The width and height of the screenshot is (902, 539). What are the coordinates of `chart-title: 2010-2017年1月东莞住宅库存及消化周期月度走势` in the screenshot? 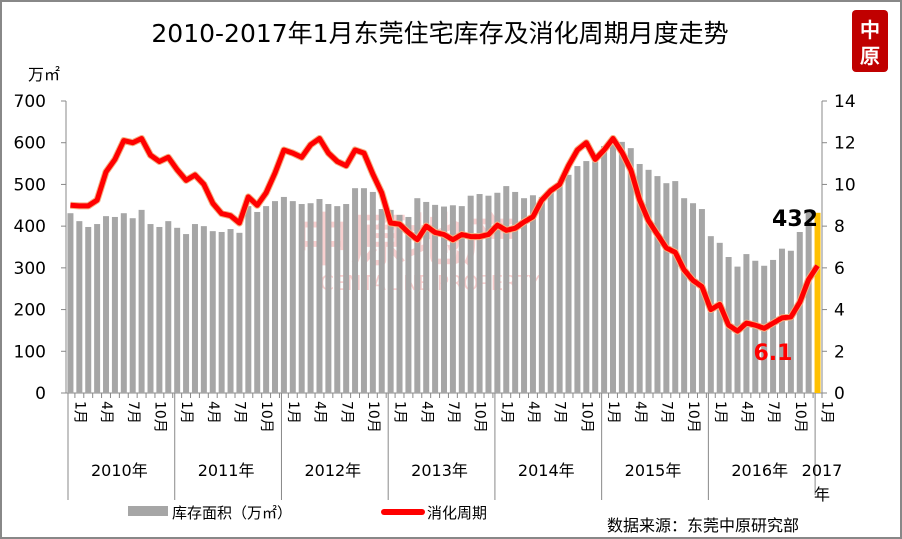 It's located at (439, 33).